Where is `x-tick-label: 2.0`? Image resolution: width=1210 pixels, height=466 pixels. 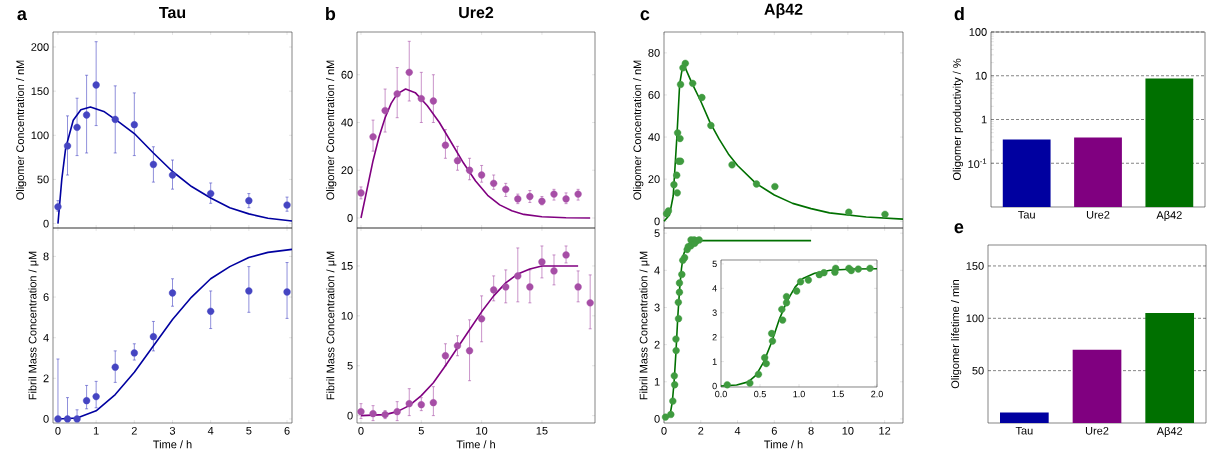 x-tick-label: 2.0 is located at coordinates (877, 394).